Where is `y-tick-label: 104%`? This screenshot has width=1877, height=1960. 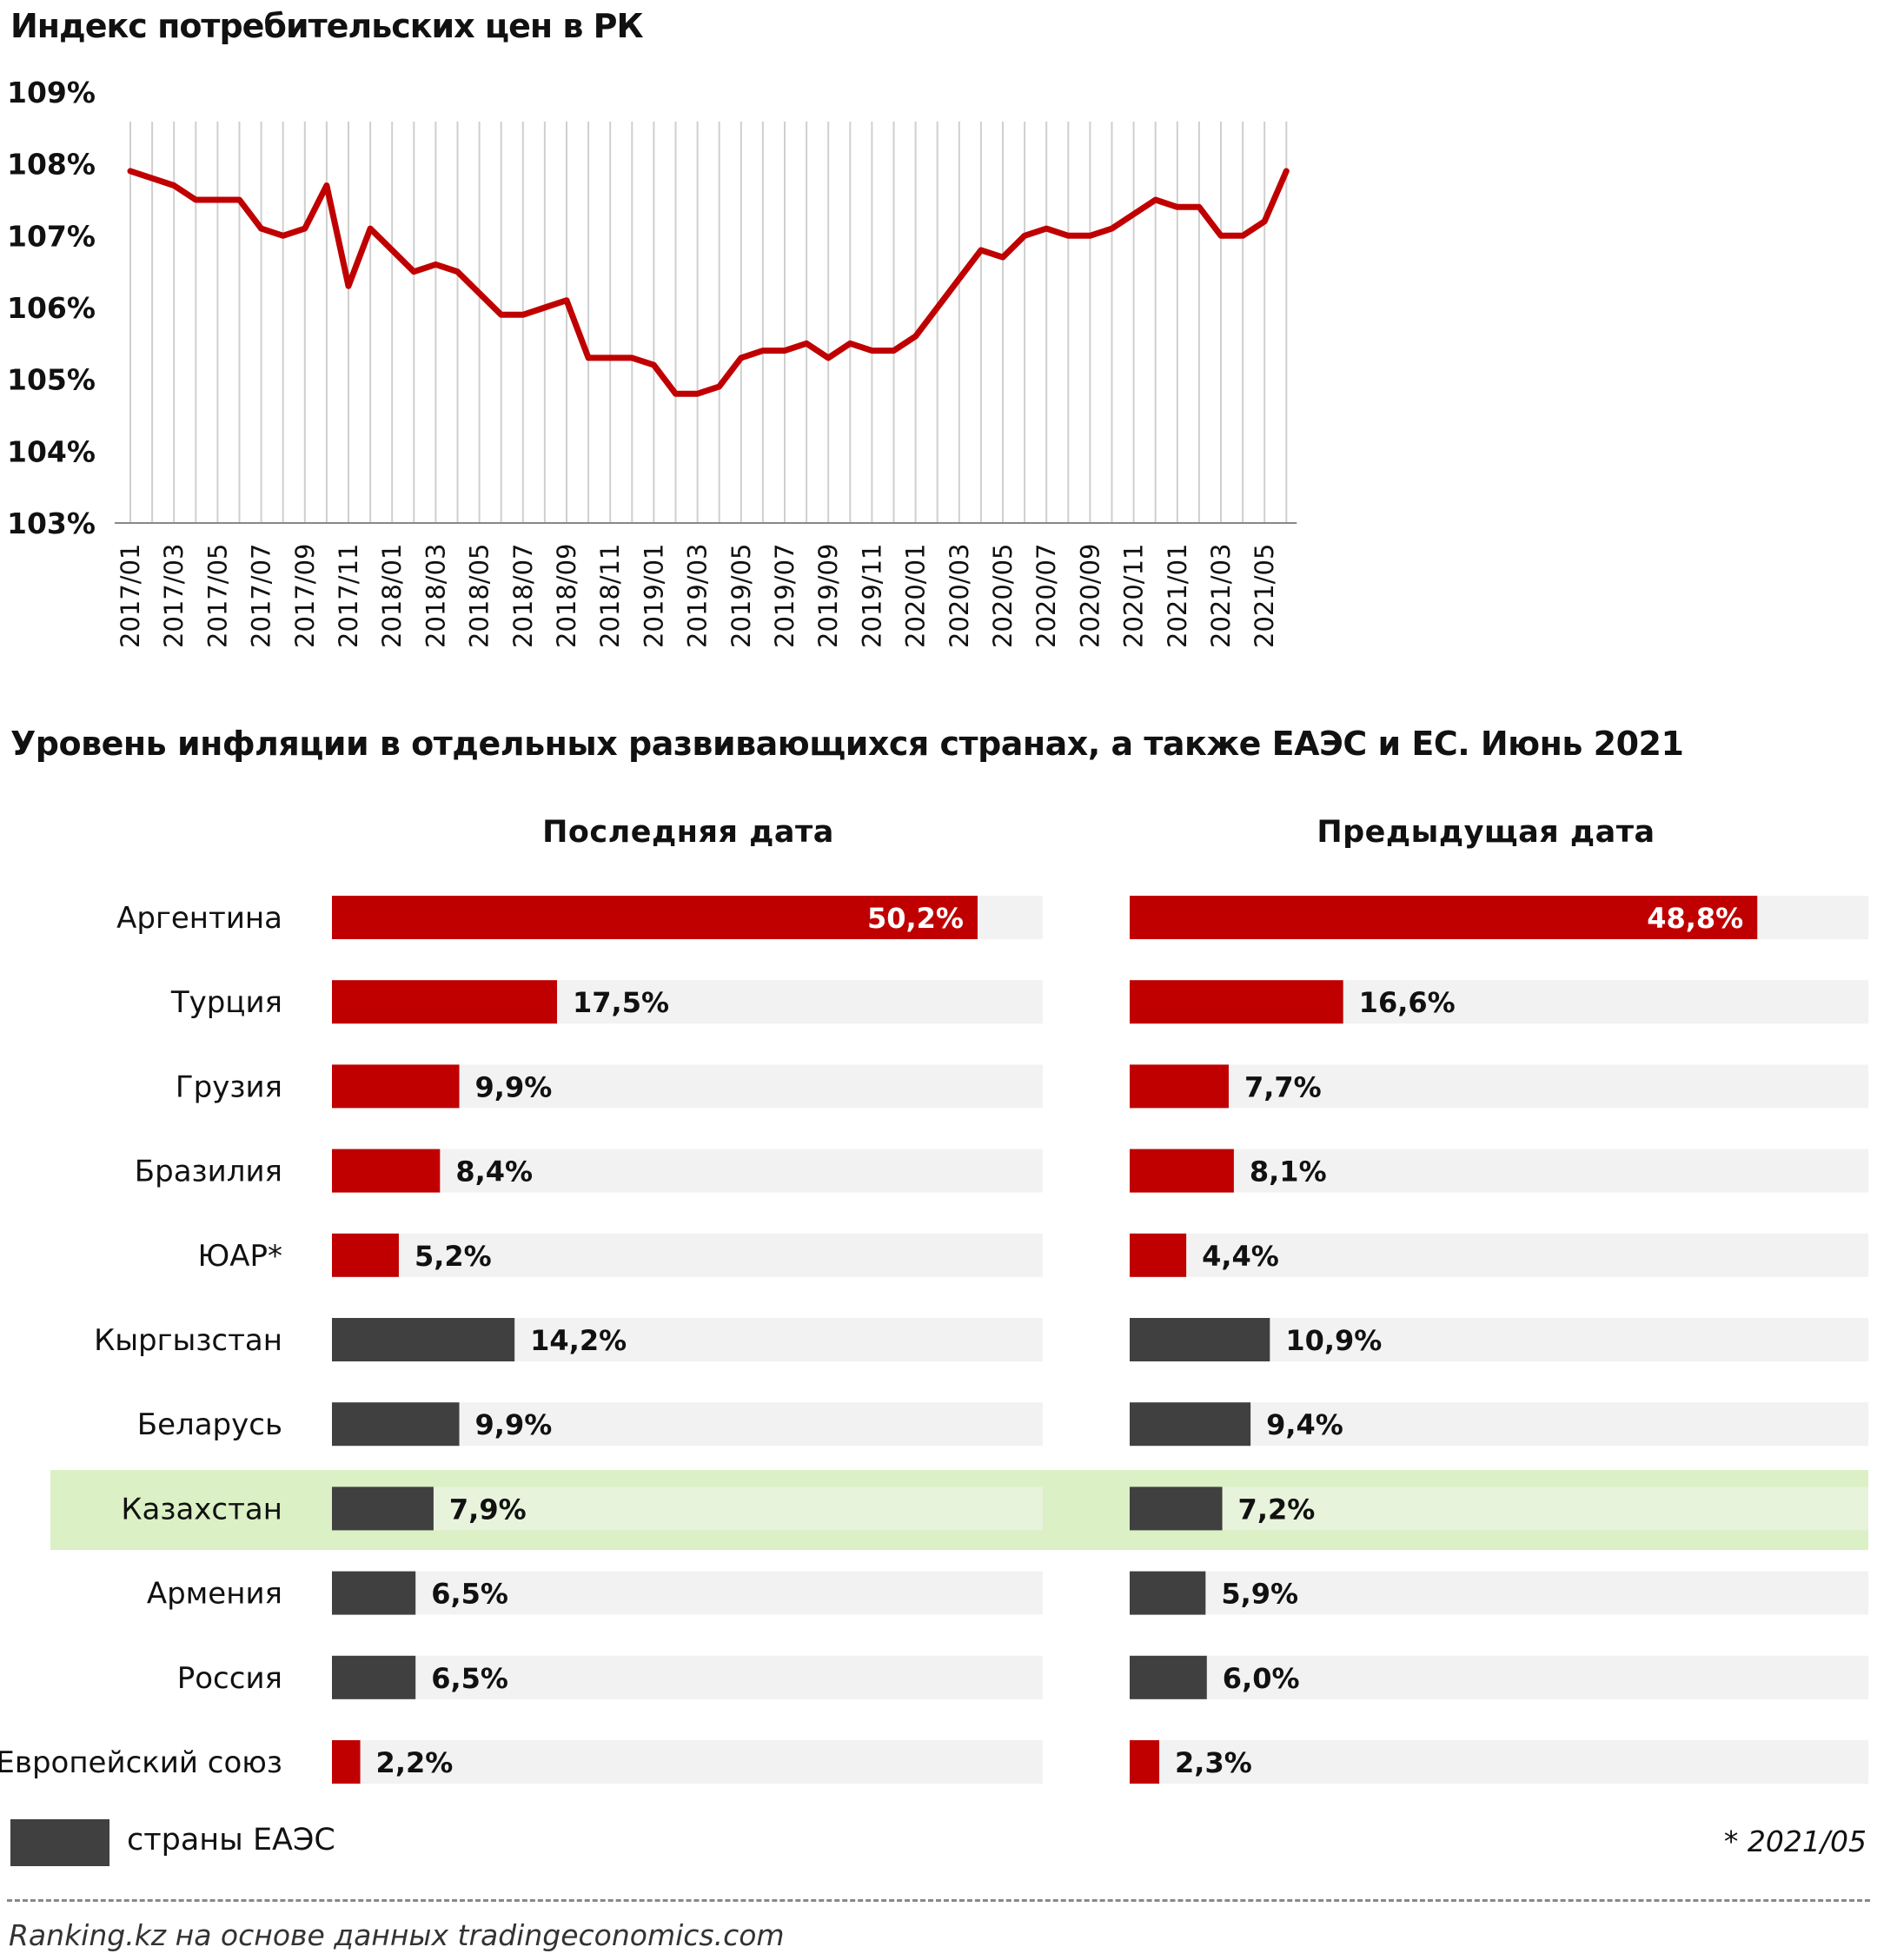 y-tick-label: 104% is located at coordinates (51, 451).